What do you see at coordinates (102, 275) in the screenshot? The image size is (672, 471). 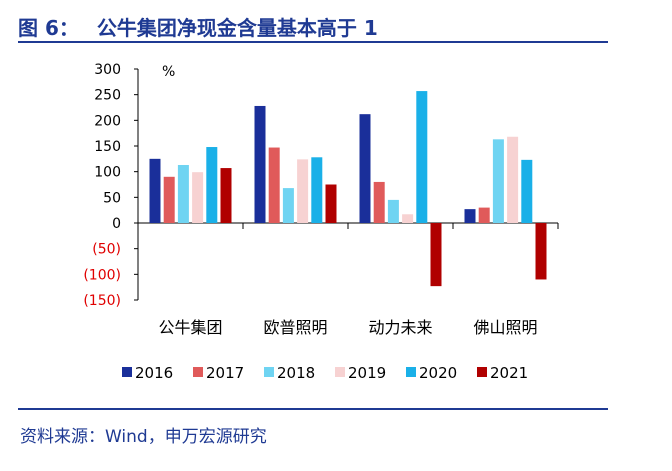 I see `y-tick-label: (100)` at bounding box center [102, 275].